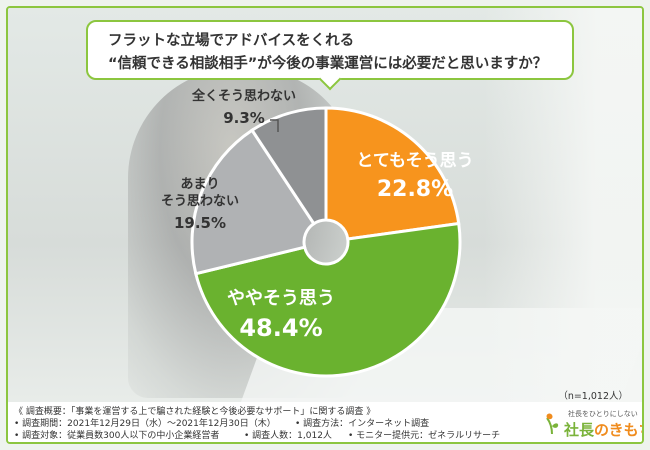 The image size is (650, 450). Describe the element at coordinates (288, 436) in the screenshot. I see `survey-count: • 調査人数：1,012人` at that location.